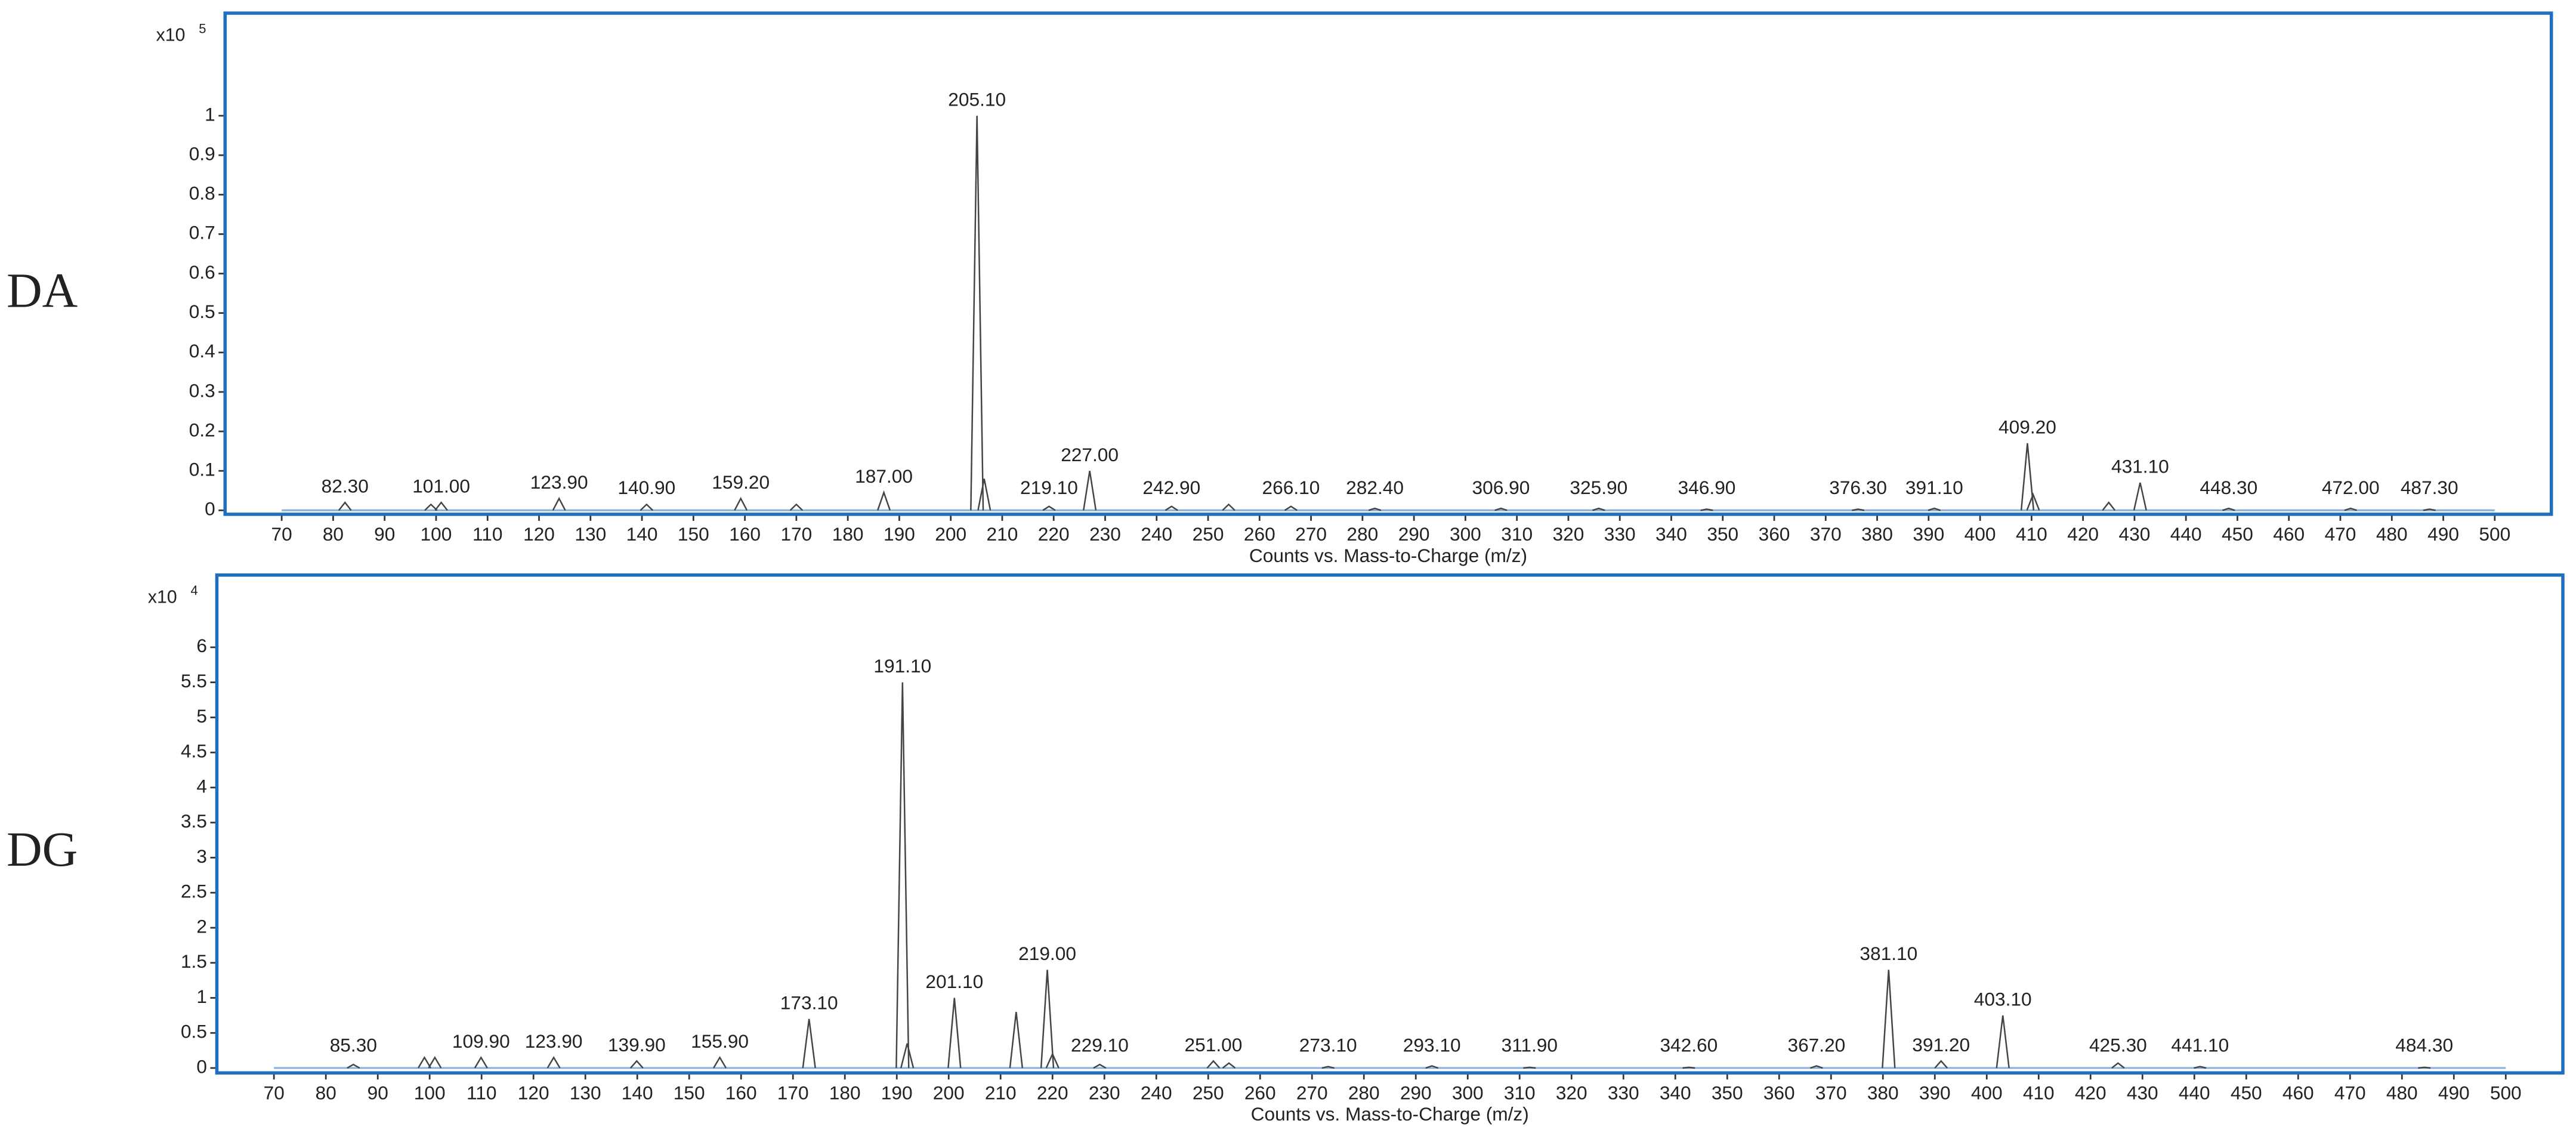 Image resolution: width=2576 pixels, height=1136 pixels. What do you see at coordinates (1934, 487) in the screenshot?
I see `peak-label: 391.10` at bounding box center [1934, 487].